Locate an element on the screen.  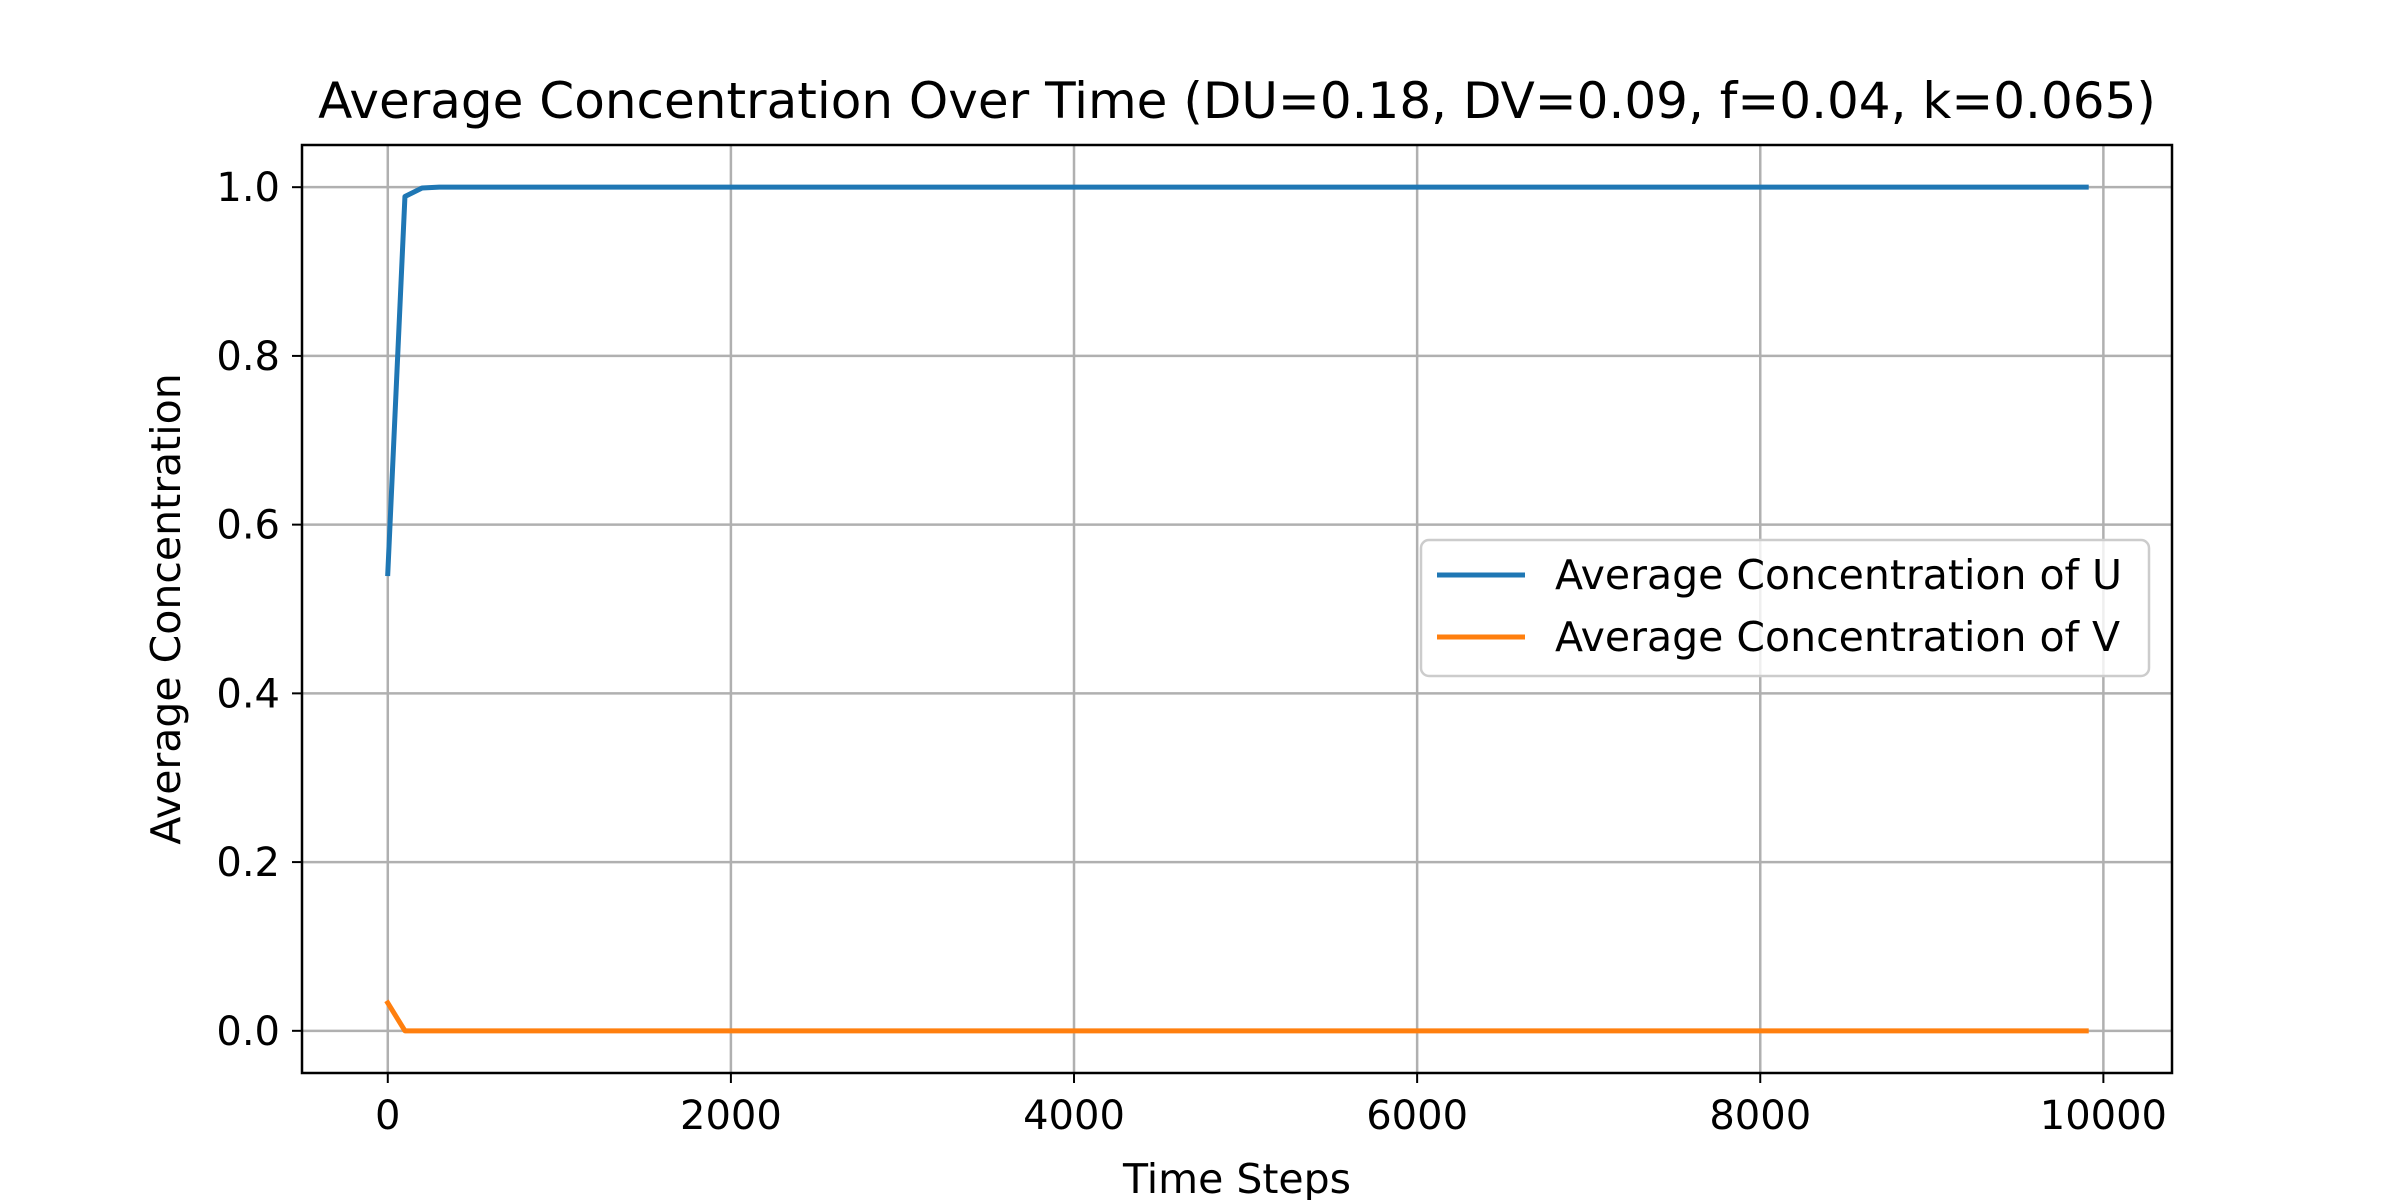
x-tick-label: 6000 is located at coordinates (1417, 1116).